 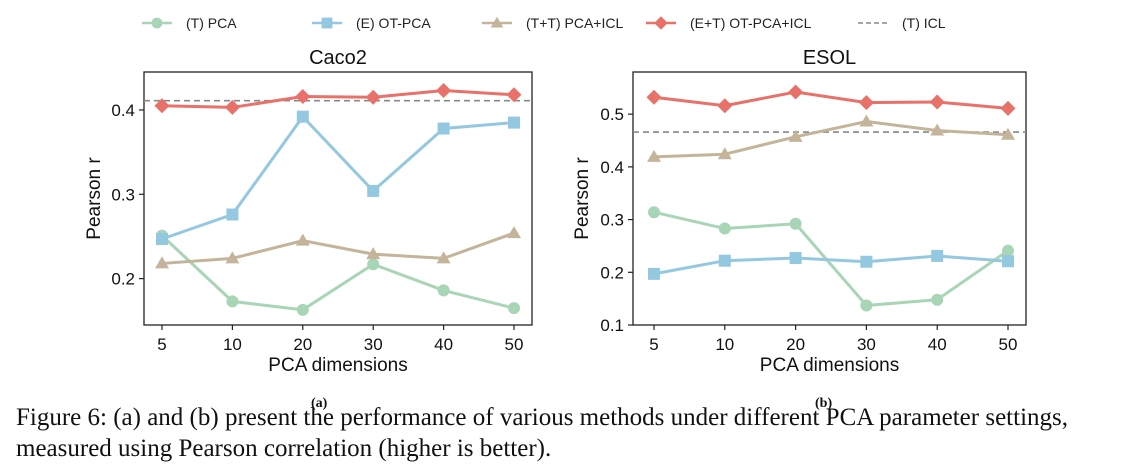 What do you see at coordinates (319, 403) in the screenshot?
I see `subfigure-label-a: (a)` at bounding box center [319, 403].